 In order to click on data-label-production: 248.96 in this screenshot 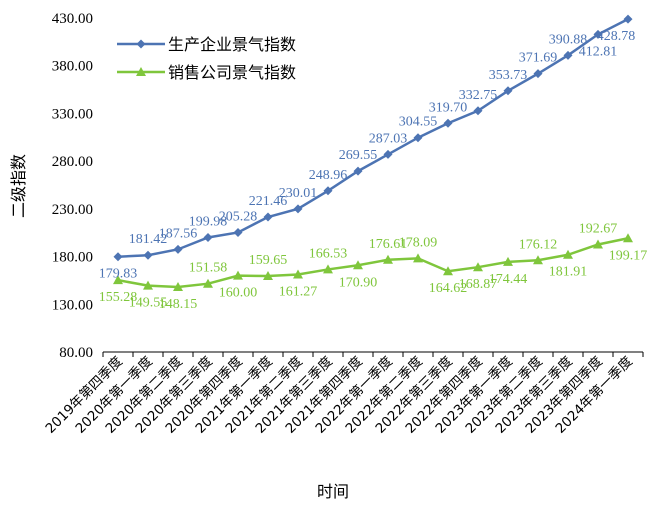, I will do `click(328, 175)`.